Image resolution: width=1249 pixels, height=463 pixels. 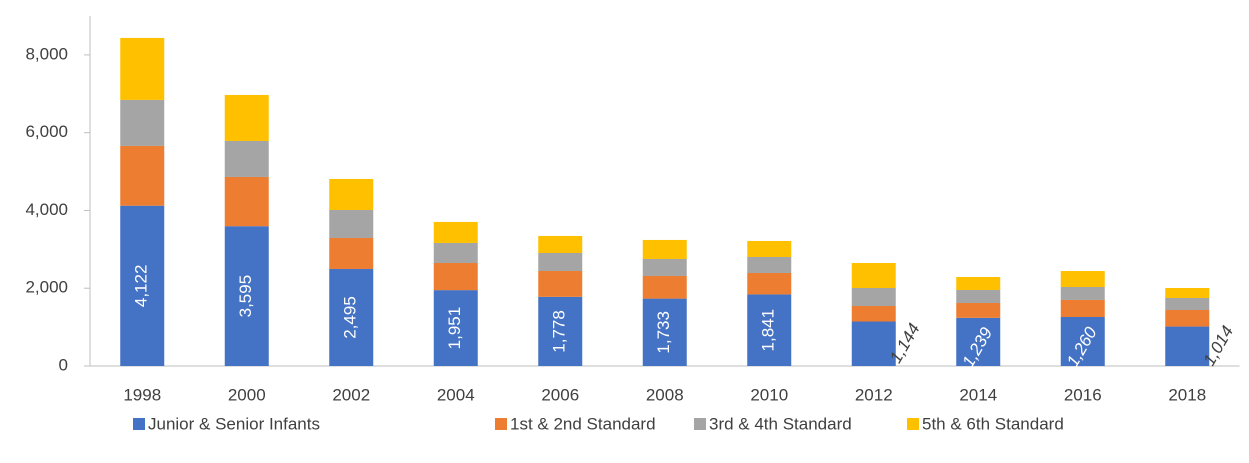 What do you see at coordinates (46, 287) in the screenshot?
I see `y-tick-label: 2,000` at bounding box center [46, 287].